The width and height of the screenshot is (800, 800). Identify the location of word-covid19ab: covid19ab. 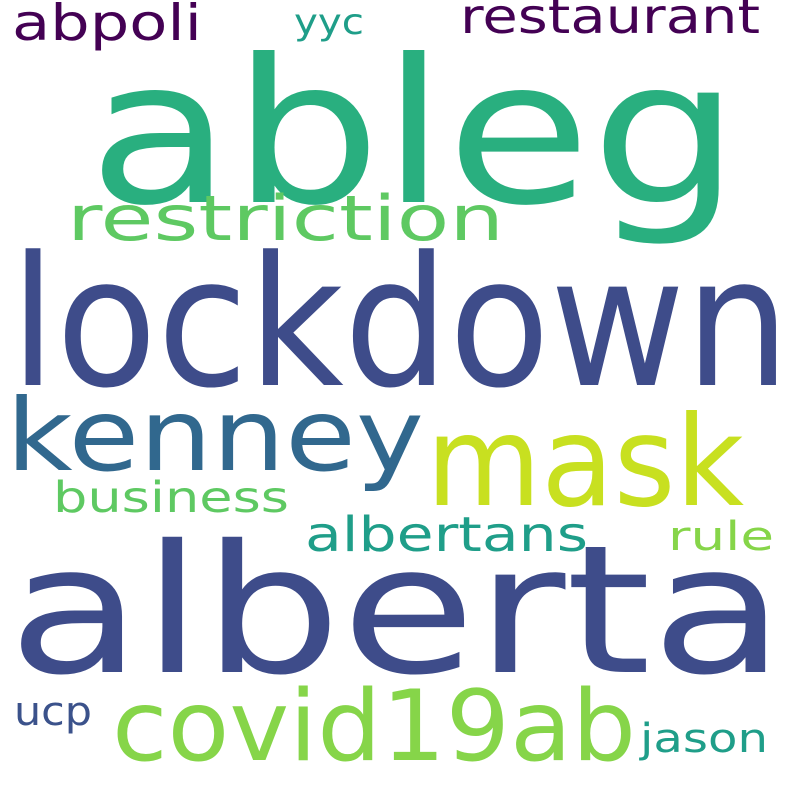
(374, 727).